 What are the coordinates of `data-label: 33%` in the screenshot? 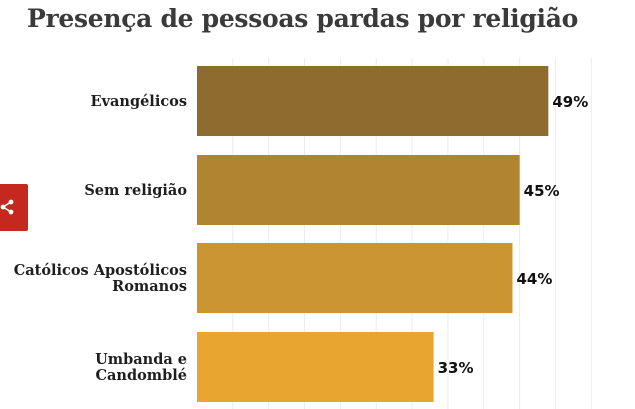 It's located at (456, 368).